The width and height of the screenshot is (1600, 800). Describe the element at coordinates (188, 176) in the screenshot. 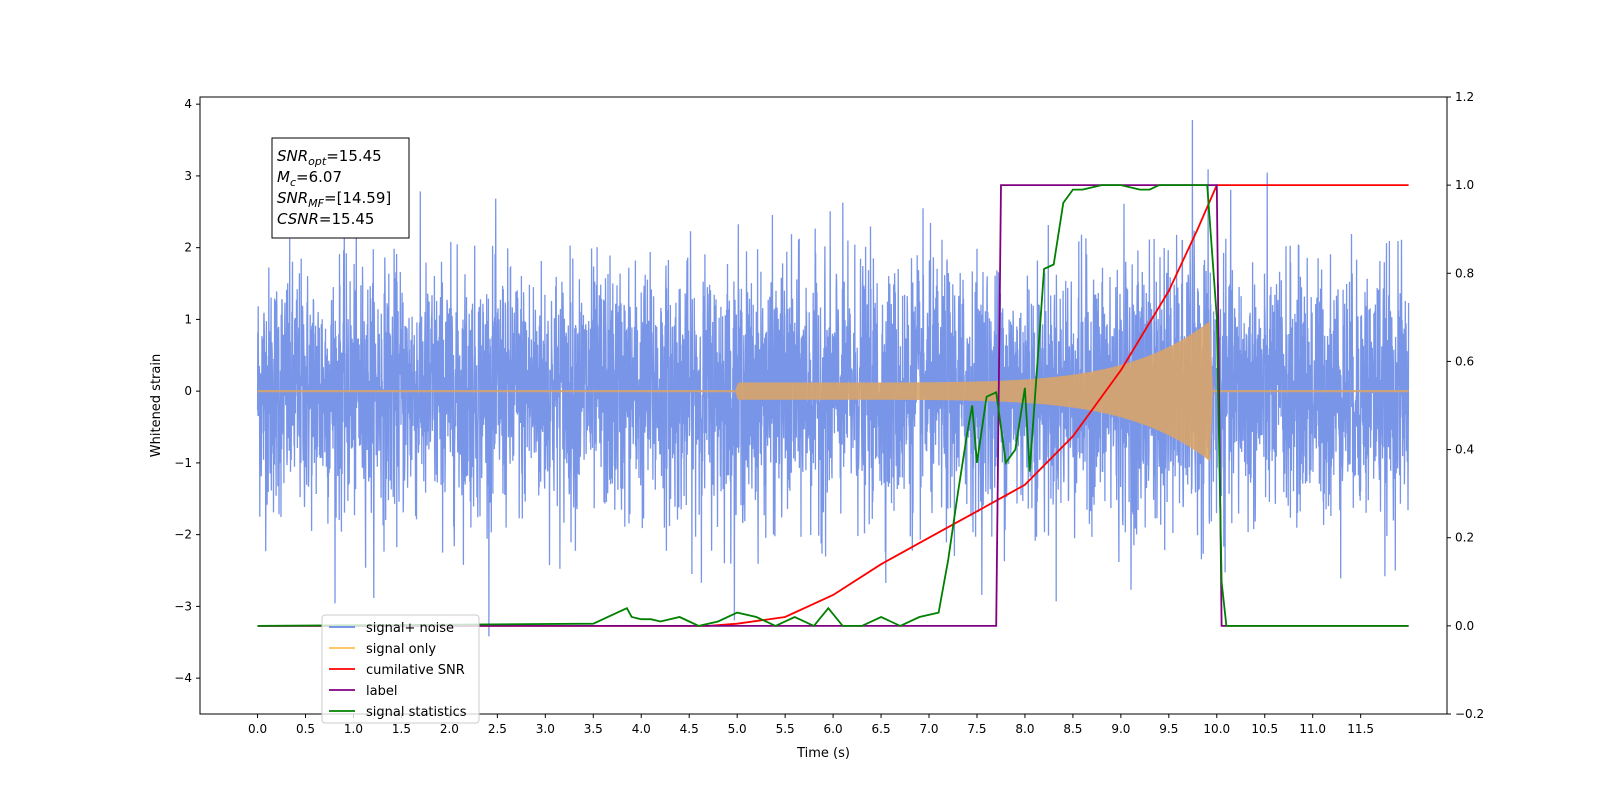

I see `y-tick-label: 3` at that location.